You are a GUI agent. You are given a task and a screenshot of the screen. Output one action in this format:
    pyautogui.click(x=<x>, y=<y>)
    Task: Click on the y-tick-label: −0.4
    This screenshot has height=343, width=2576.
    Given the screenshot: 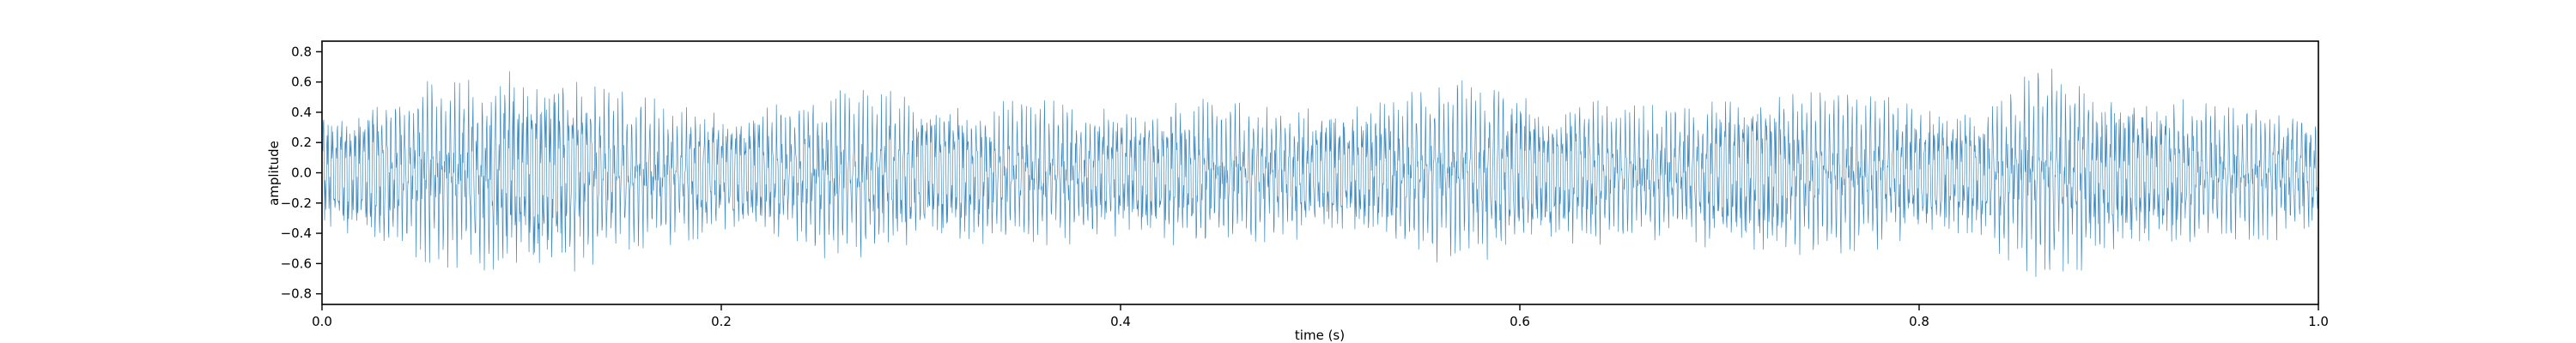 What is the action you would take?
    pyautogui.click(x=296, y=233)
    